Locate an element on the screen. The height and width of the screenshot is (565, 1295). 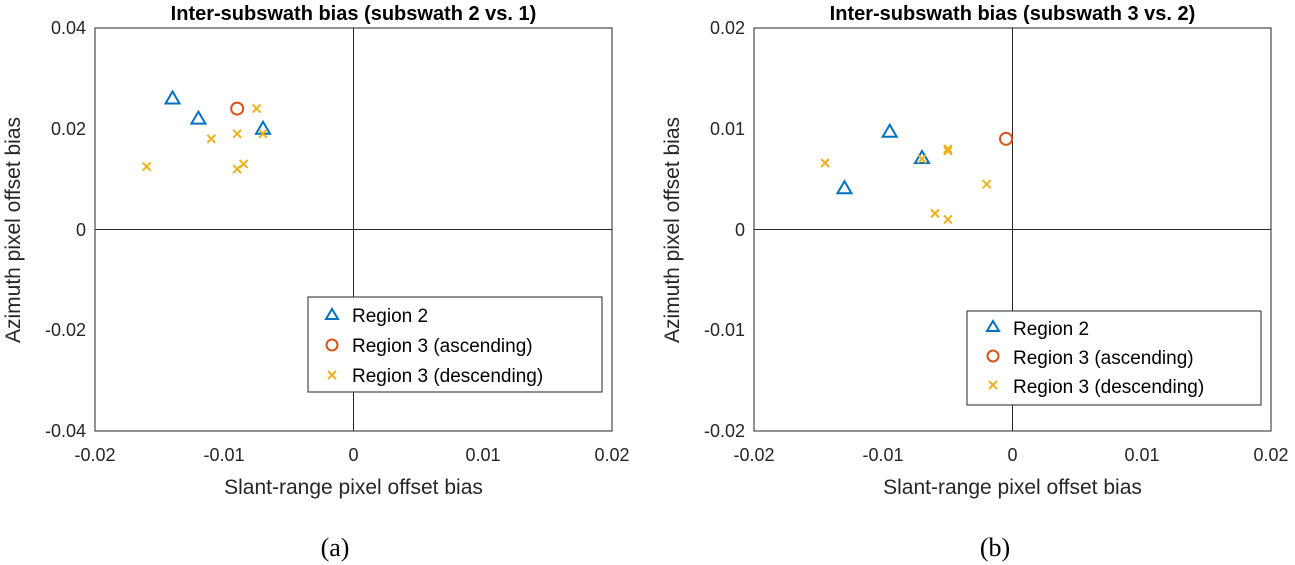
x-tick-label-a-1: -0.01 is located at coordinates (223, 455).